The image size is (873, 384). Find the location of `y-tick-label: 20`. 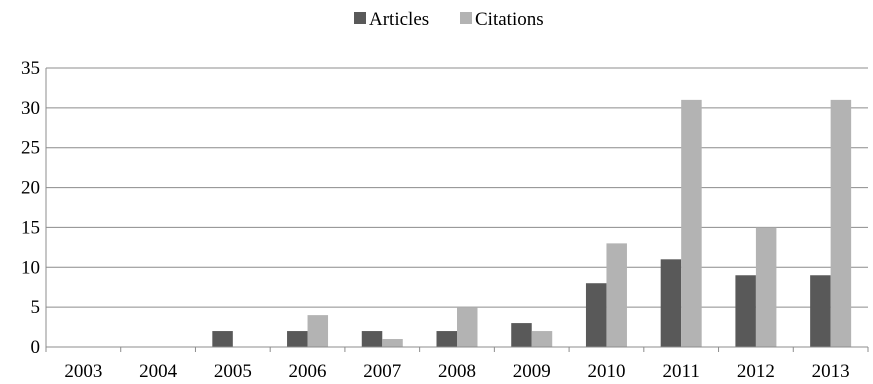

y-tick-label: 20 is located at coordinates (30, 188).